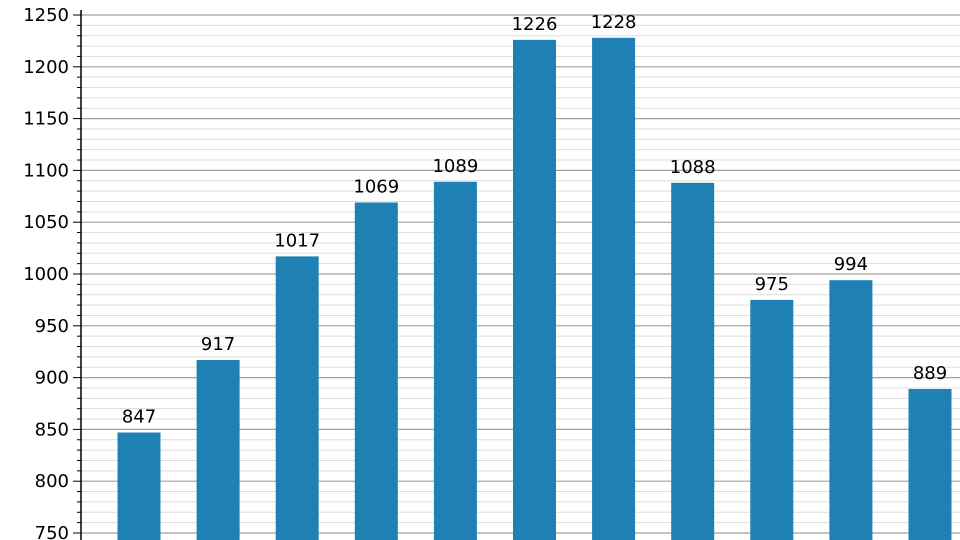 This screenshot has width=960, height=540. Describe the element at coordinates (46, 67) in the screenshot. I see `y-tick-label: 1200` at that location.